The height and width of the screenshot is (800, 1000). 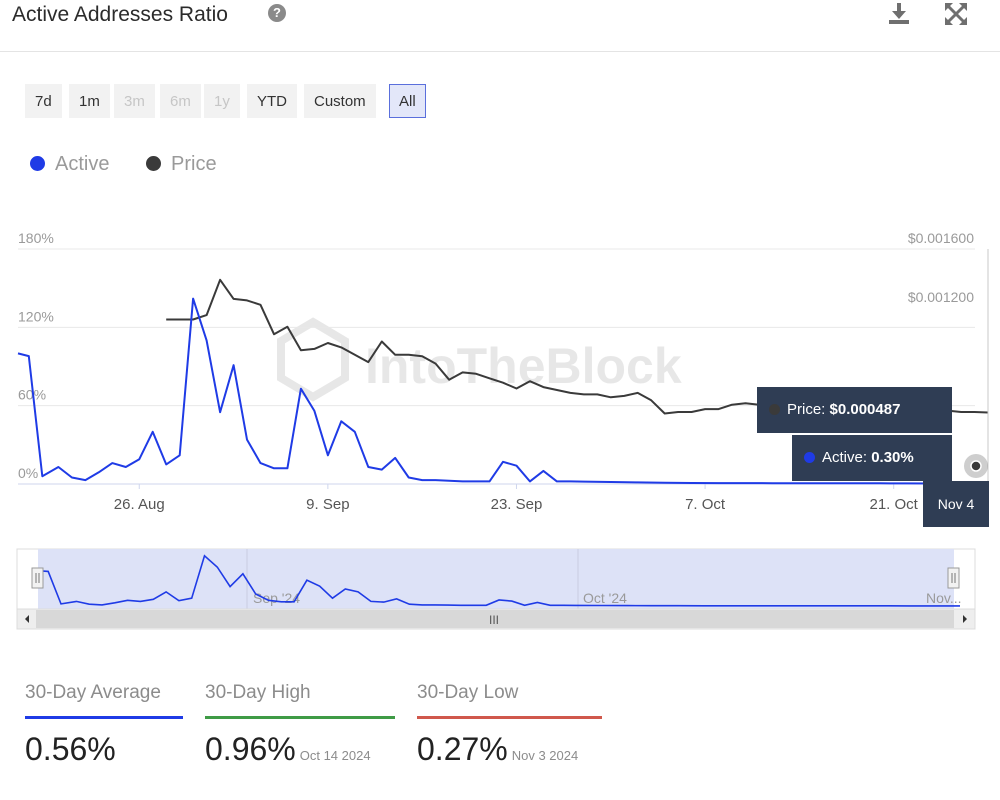 What do you see at coordinates (27, 619) in the screenshot?
I see `scroll-left-arrow-icon` at bounding box center [27, 619].